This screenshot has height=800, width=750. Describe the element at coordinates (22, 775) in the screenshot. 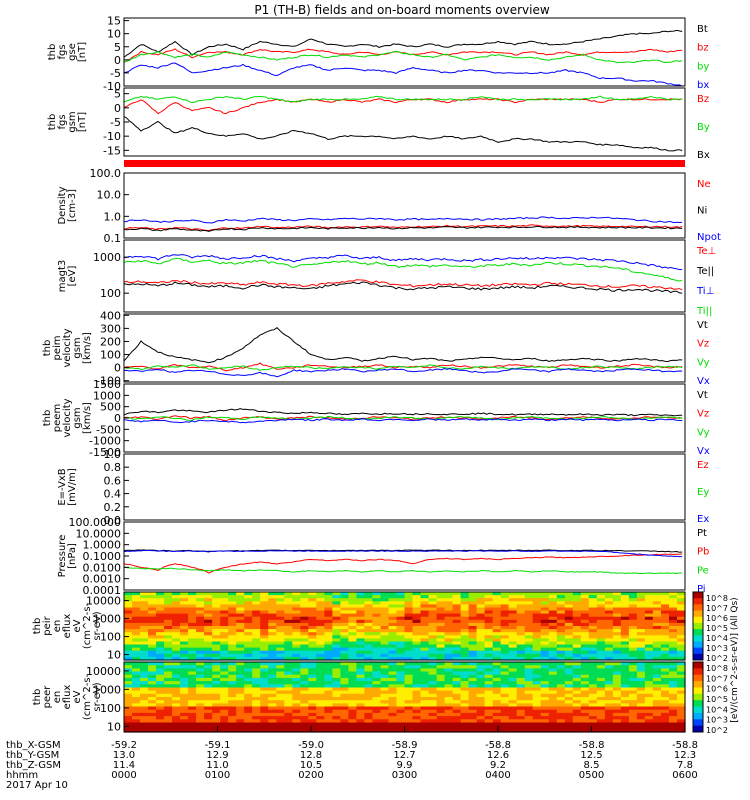

I see `ephem-row-label: hhmm` at that location.